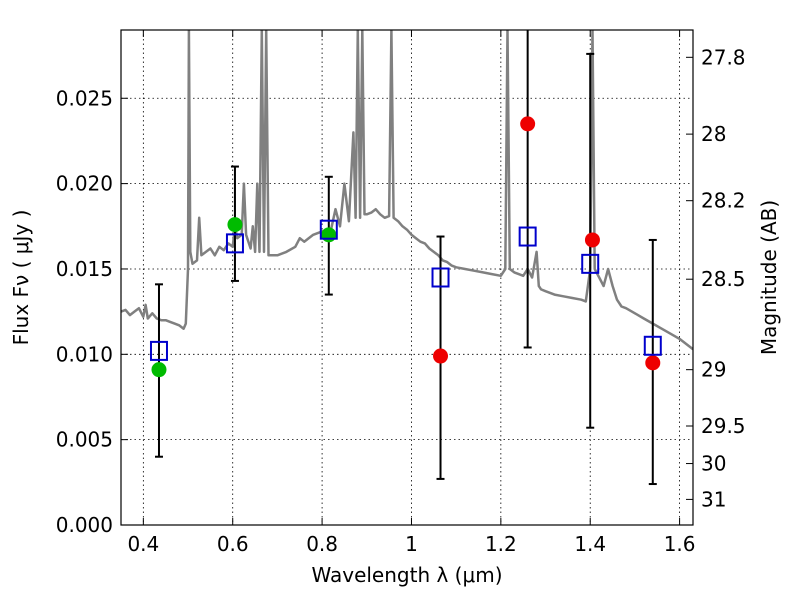 This screenshot has width=800, height=600. Describe the element at coordinates (92, 311) in the screenshot. I see `y-axis-ticks: 0.000 0.005 0.010 0.015 0.020 0.025` at that location.